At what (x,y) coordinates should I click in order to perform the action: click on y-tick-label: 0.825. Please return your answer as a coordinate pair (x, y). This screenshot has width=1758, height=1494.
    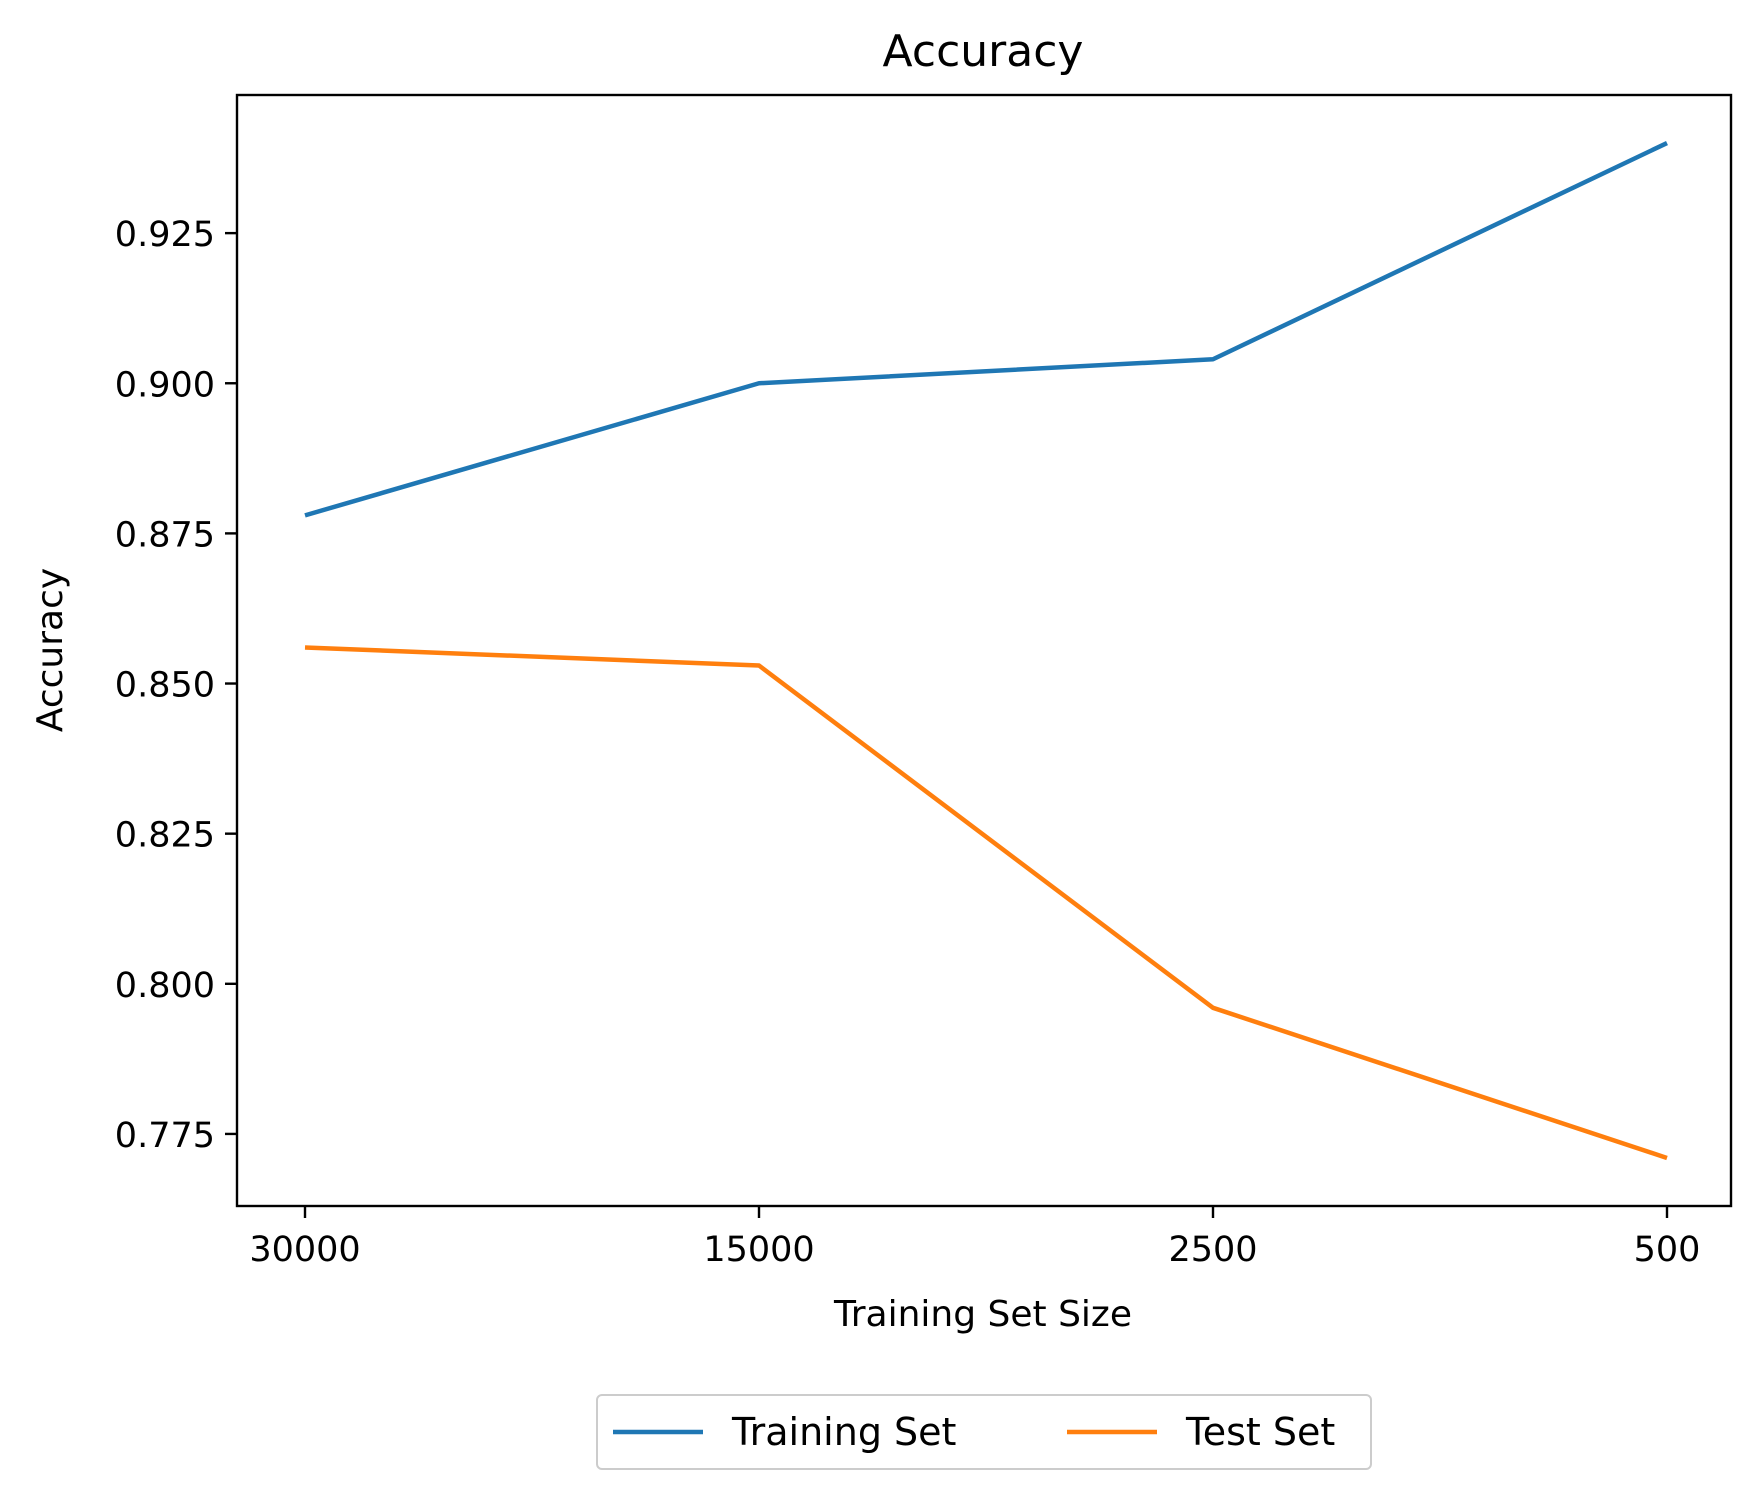
    Looking at the image, I should click on (165, 836).